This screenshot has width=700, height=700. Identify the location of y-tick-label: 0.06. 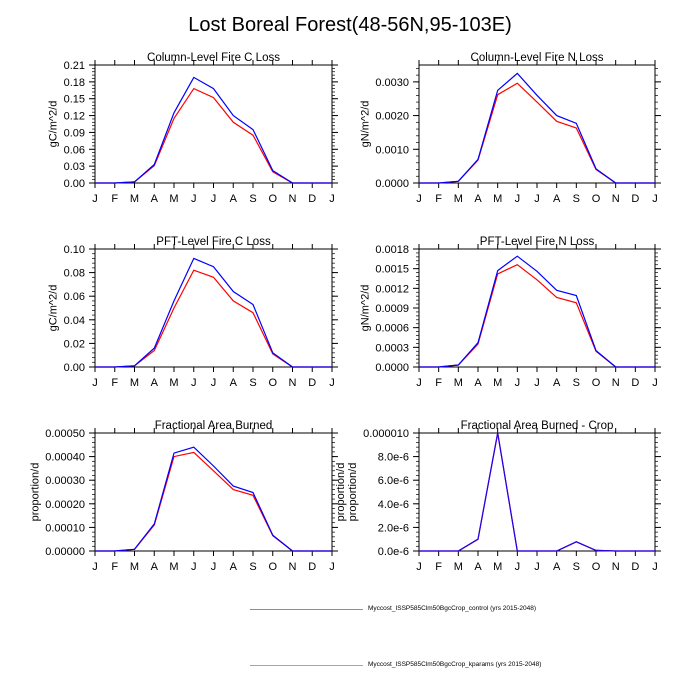
(74, 150).